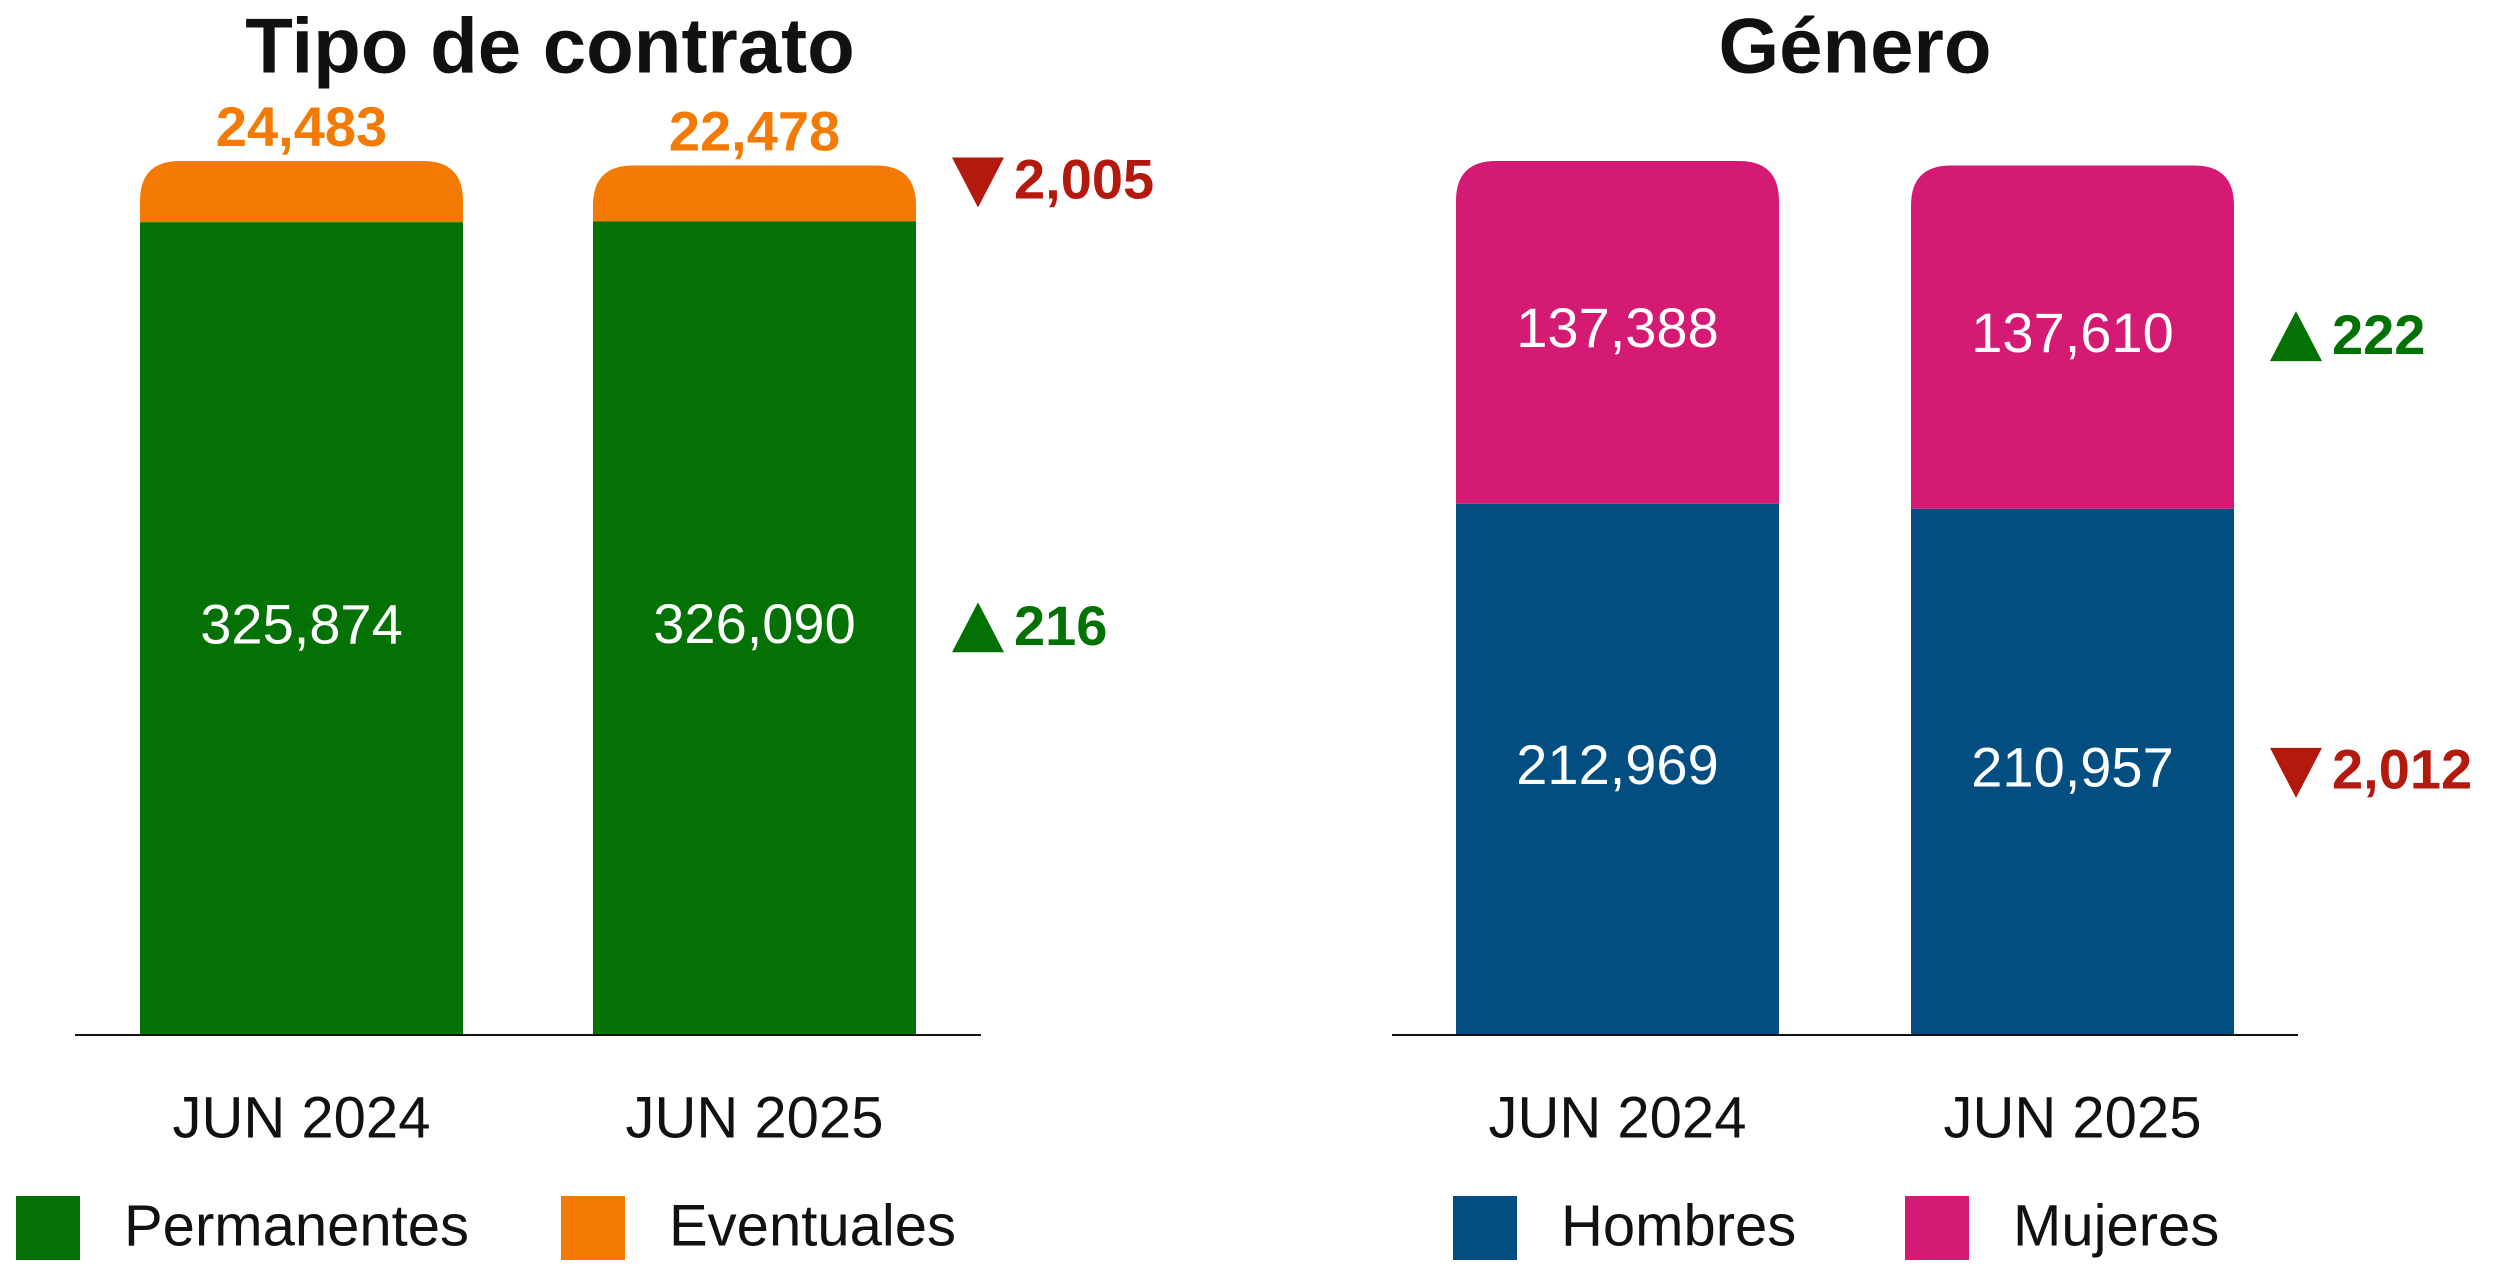  Describe the element at coordinates (754, 623) in the screenshot. I see `value-label: 326,090` at that location.